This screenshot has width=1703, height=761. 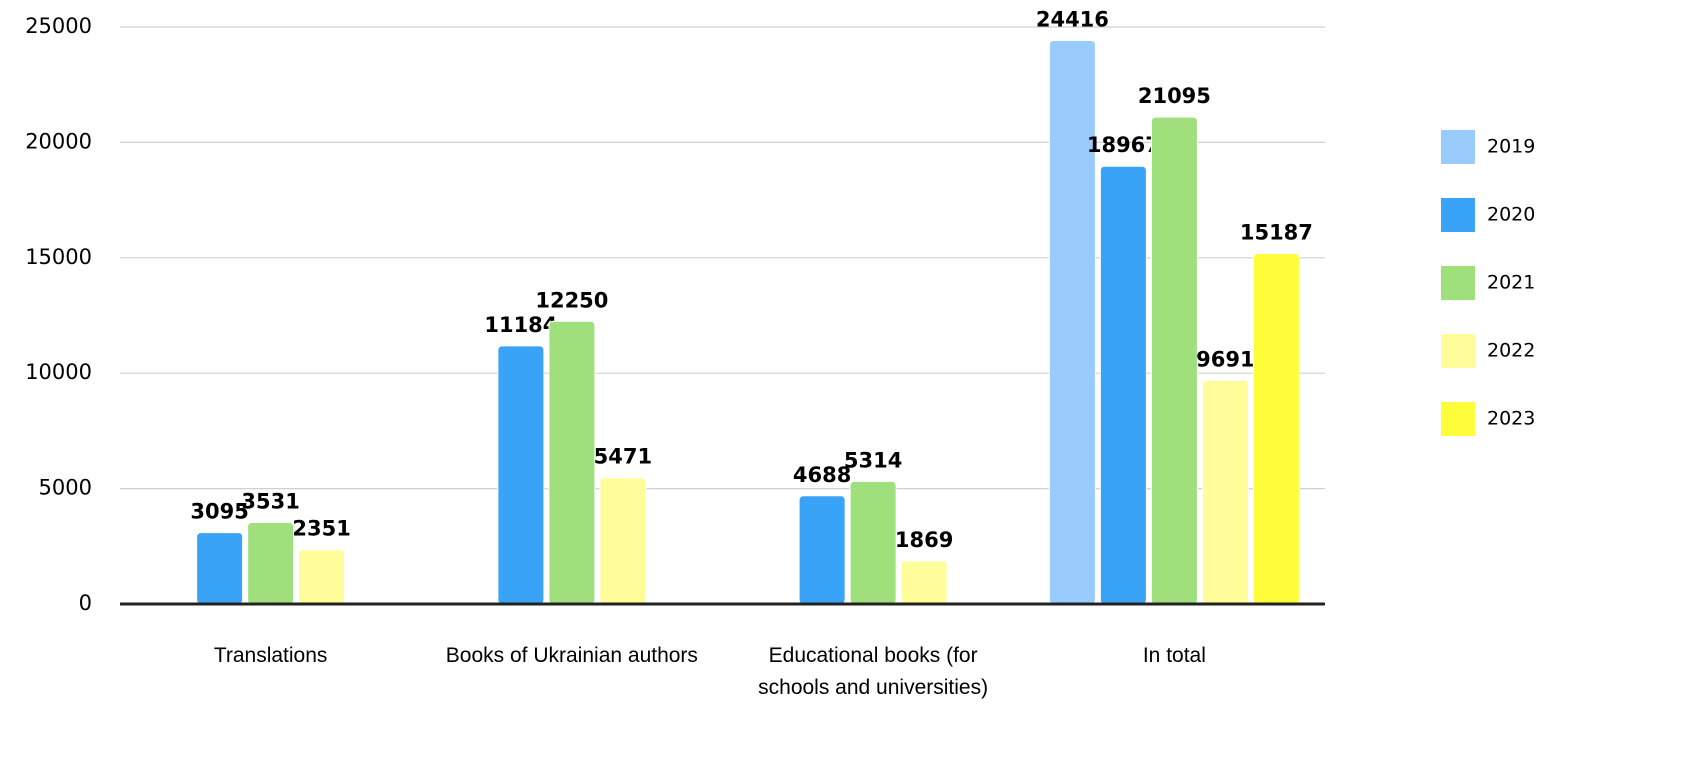 I want to click on data-label: 5471, so click(x=623, y=457).